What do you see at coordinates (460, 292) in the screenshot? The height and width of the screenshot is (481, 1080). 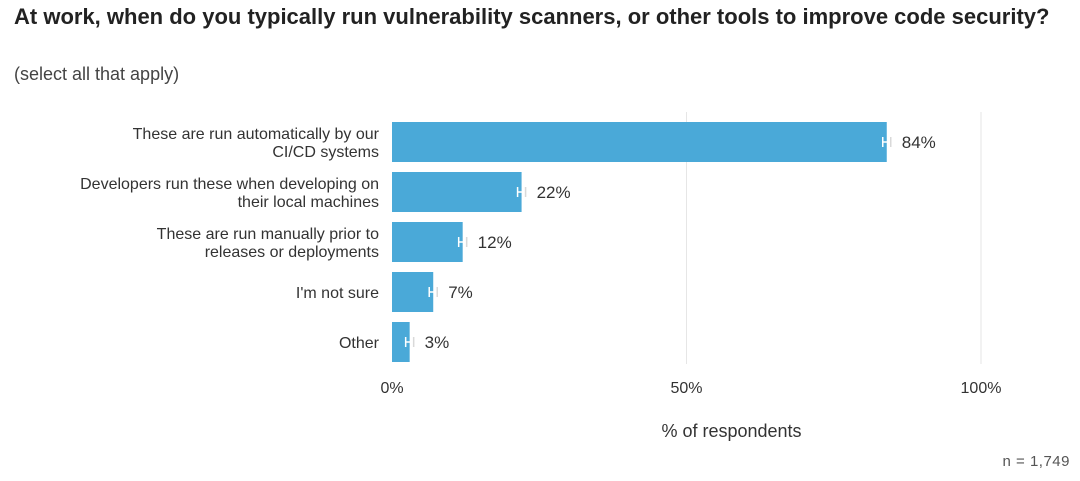 I see `data-label: 7%` at bounding box center [460, 292].